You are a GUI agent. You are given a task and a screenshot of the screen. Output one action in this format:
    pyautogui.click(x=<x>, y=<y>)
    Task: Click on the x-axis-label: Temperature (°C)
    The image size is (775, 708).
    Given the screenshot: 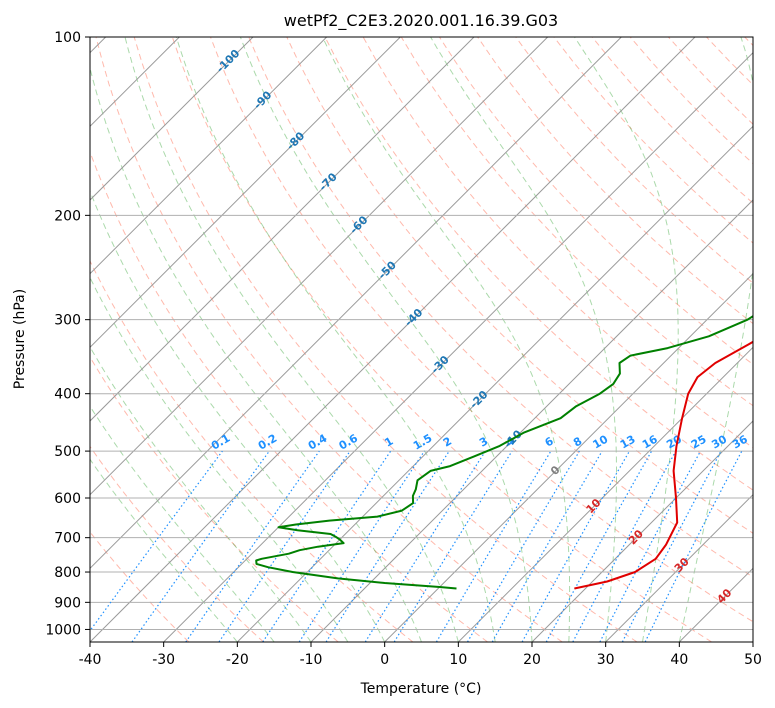 What is the action you would take?
    pyautogui.click(x=421, y=689)
    